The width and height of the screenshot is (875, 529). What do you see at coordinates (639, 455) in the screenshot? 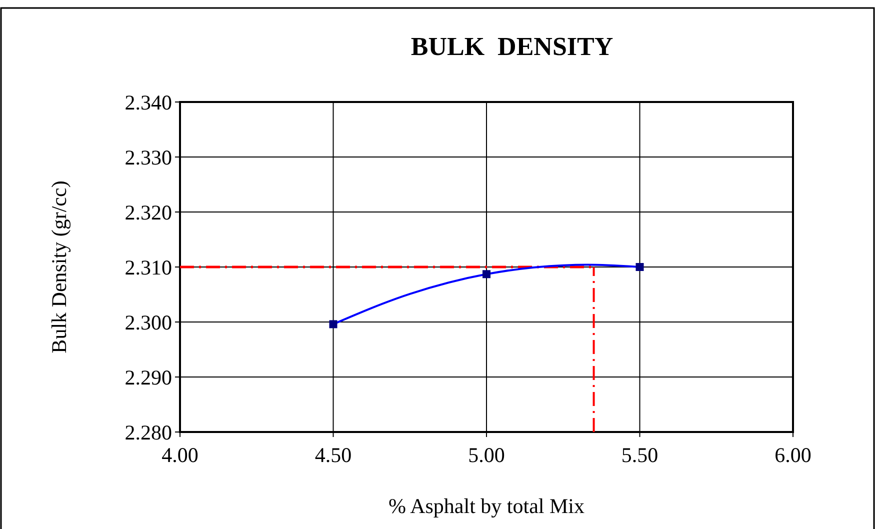
I see `x-tick-label: 5.50` at bounding box center [639, 455].